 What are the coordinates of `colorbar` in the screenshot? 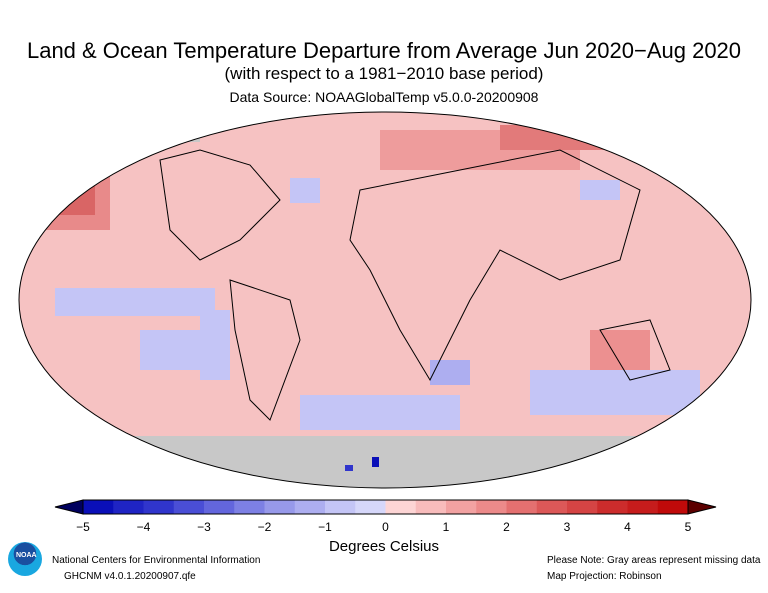 It's located at (385, 507).